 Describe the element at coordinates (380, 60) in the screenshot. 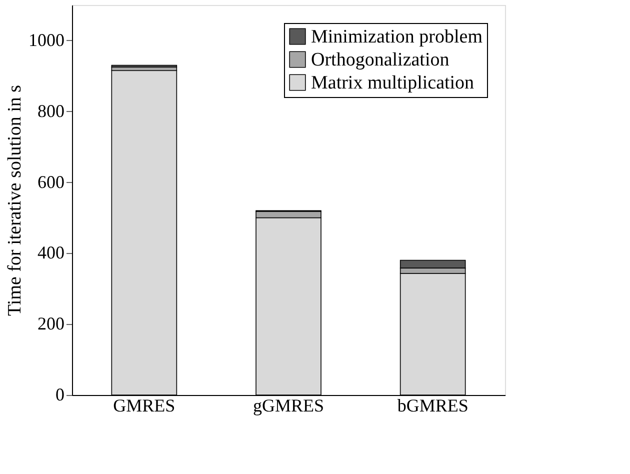

I see `legend-label: Orthogonalization` at that location.